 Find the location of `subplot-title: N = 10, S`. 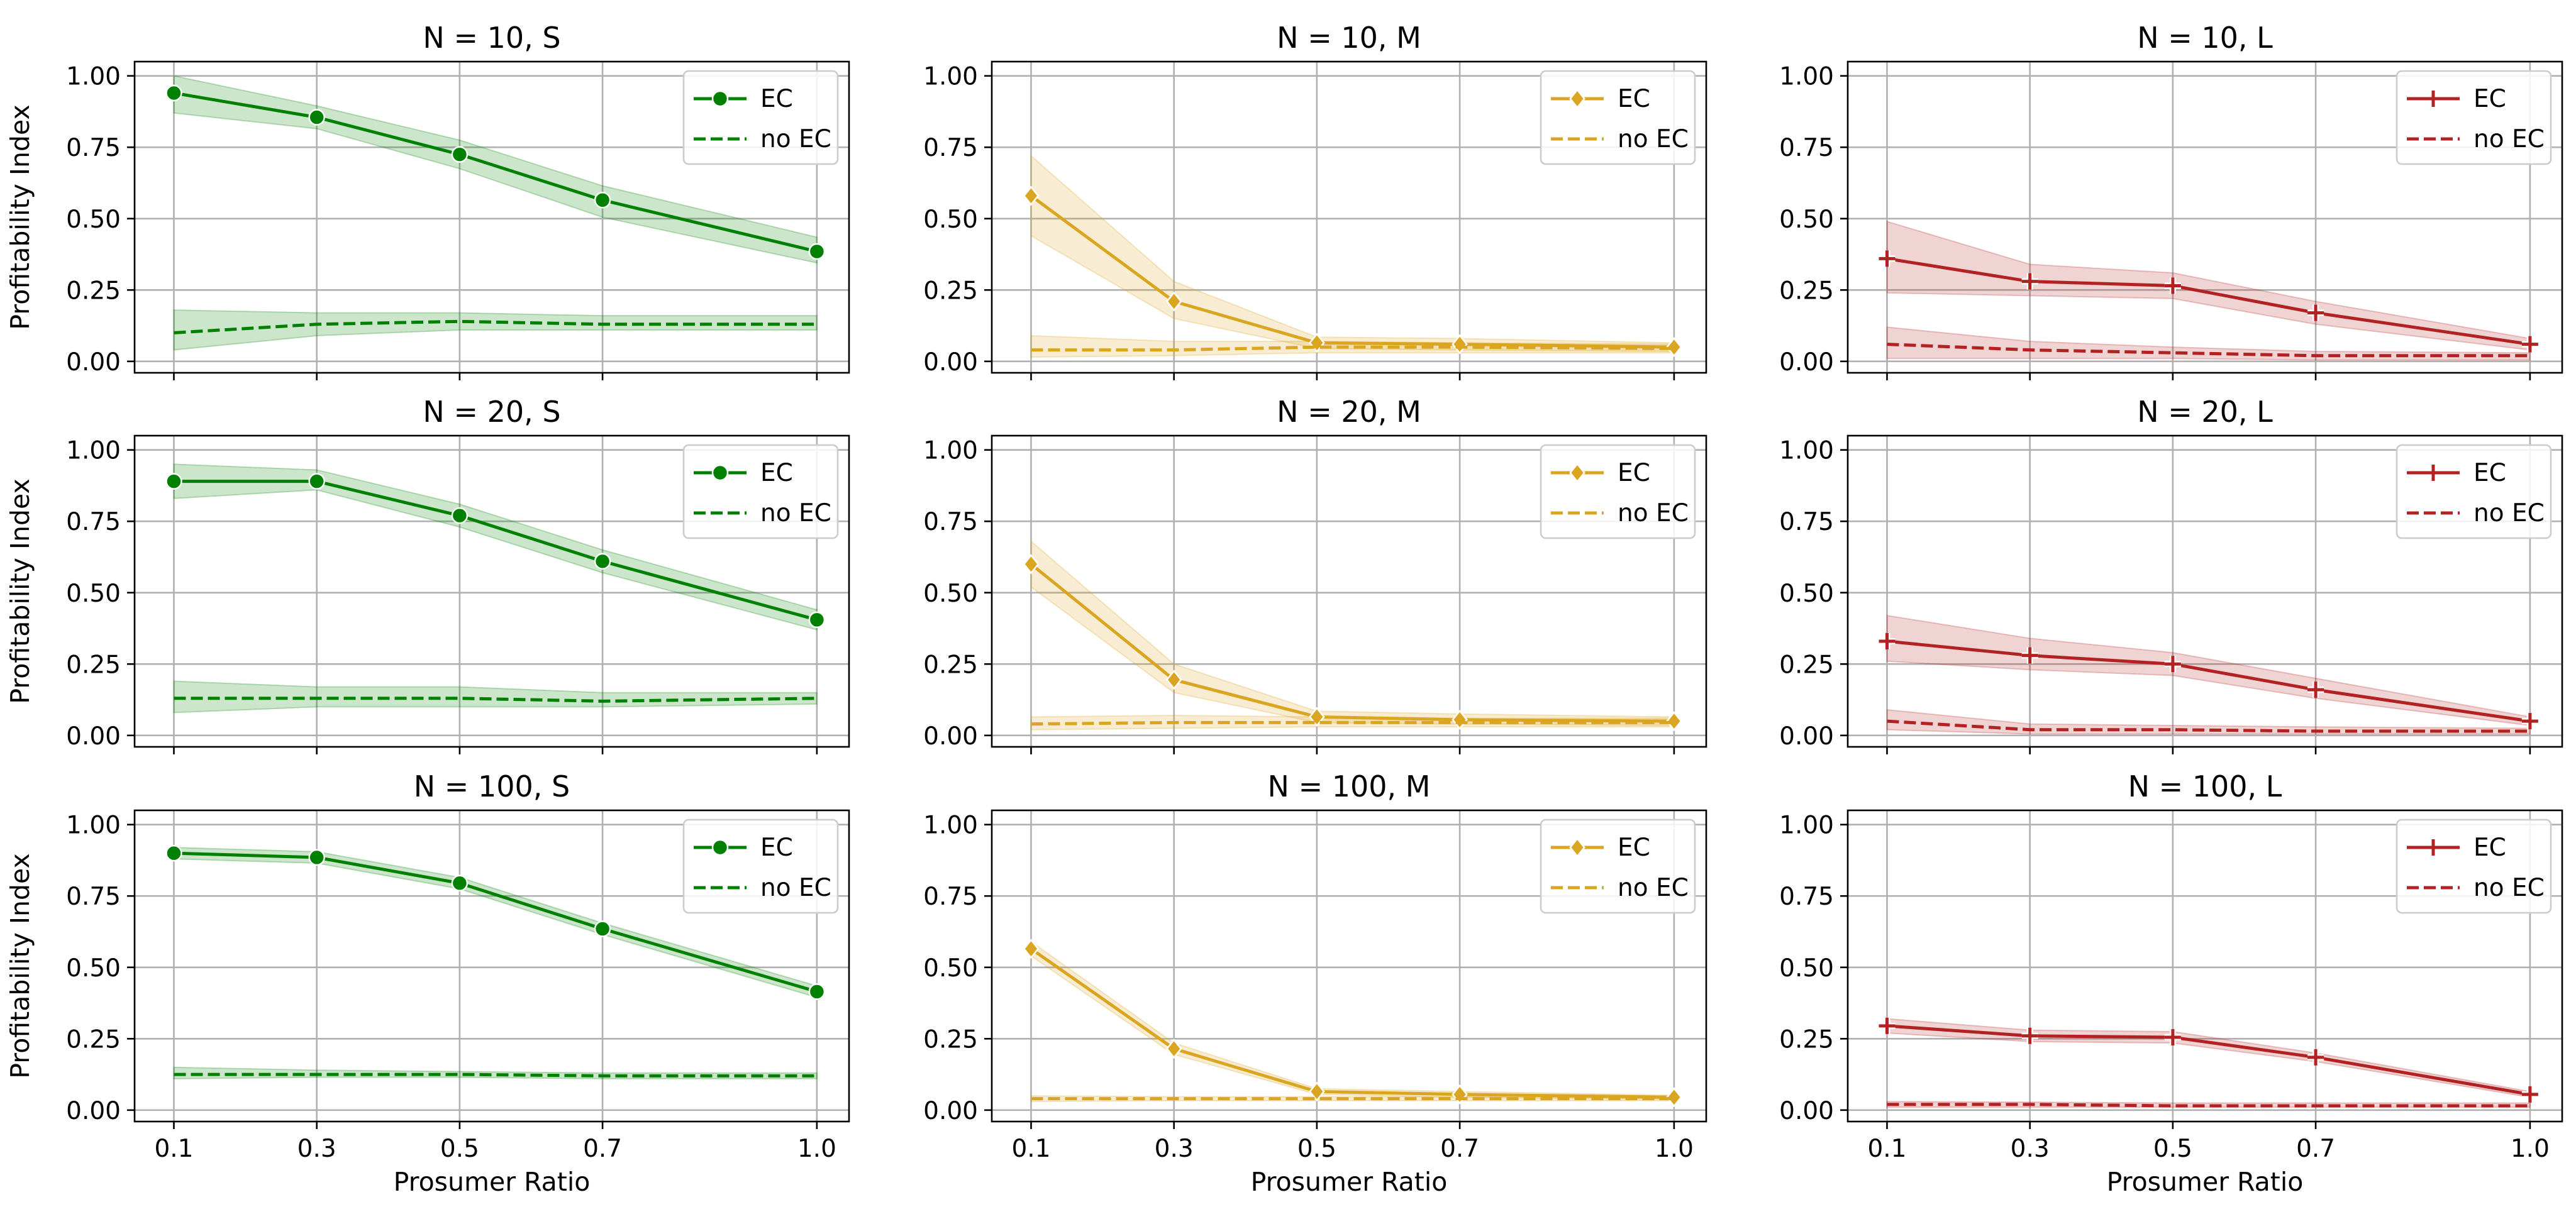

subplot-title: N = 10, S is located at coordinates (491, 38).